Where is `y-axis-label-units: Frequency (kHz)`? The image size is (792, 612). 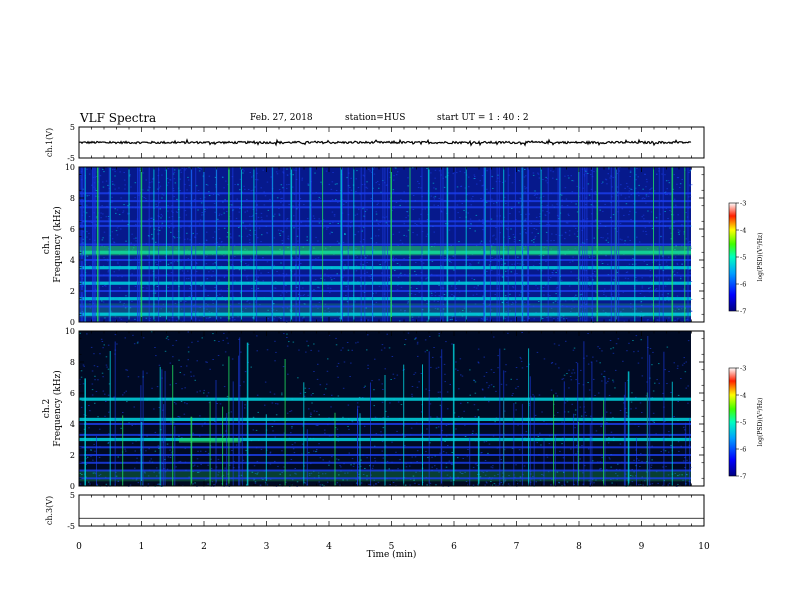
y-axis-label-units: Frequency (kHz) is located at coordinates (57, 244).